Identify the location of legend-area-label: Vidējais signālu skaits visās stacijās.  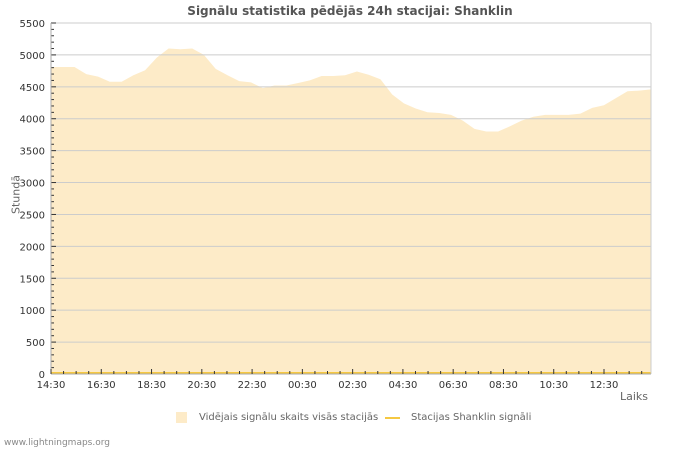
(289, 417).